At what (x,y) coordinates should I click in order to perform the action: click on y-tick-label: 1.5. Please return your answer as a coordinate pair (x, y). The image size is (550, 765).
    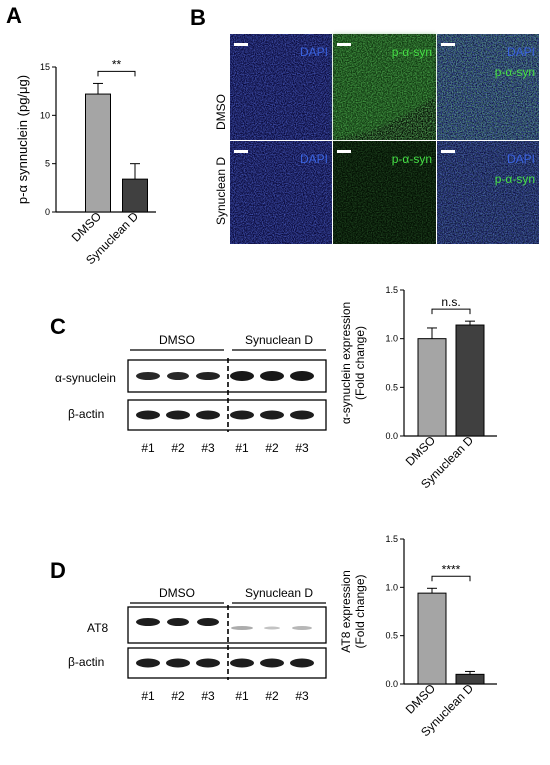
    Looking at the image, I should click on (391, 539).